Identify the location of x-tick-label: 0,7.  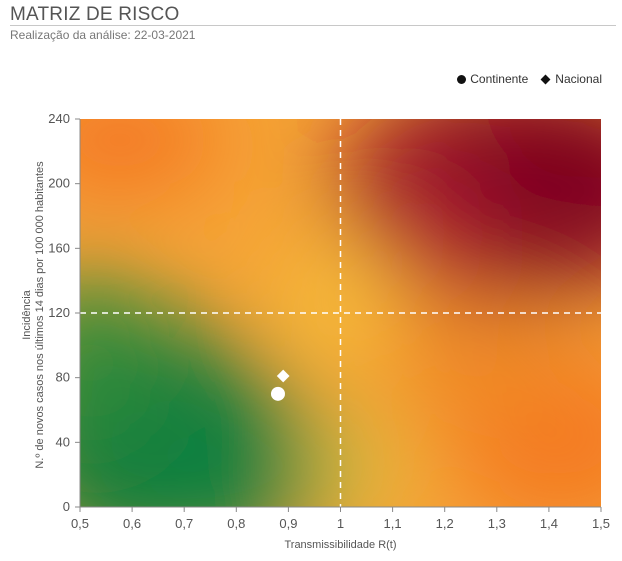
(184, 523).